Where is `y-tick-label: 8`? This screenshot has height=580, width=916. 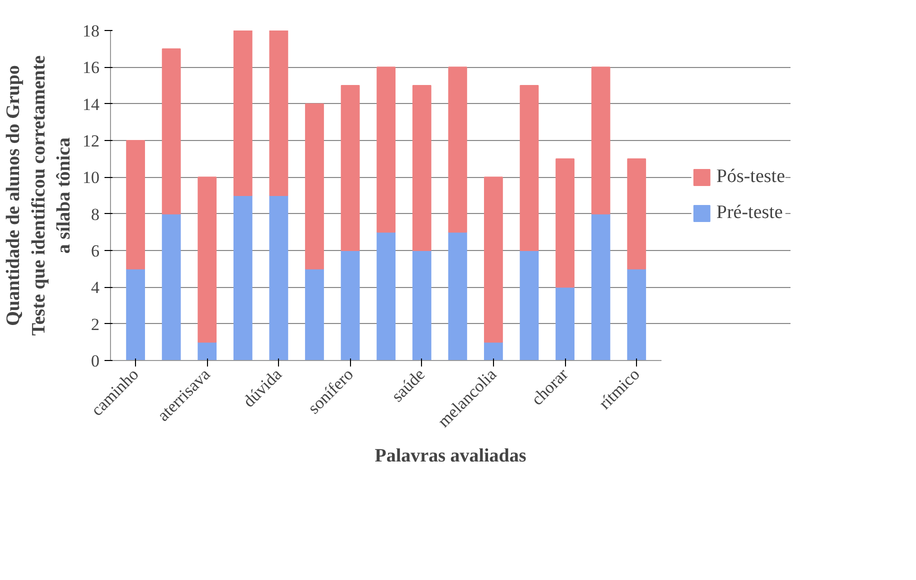 y-tick-label: 8 is located at coordinates (95, 214).